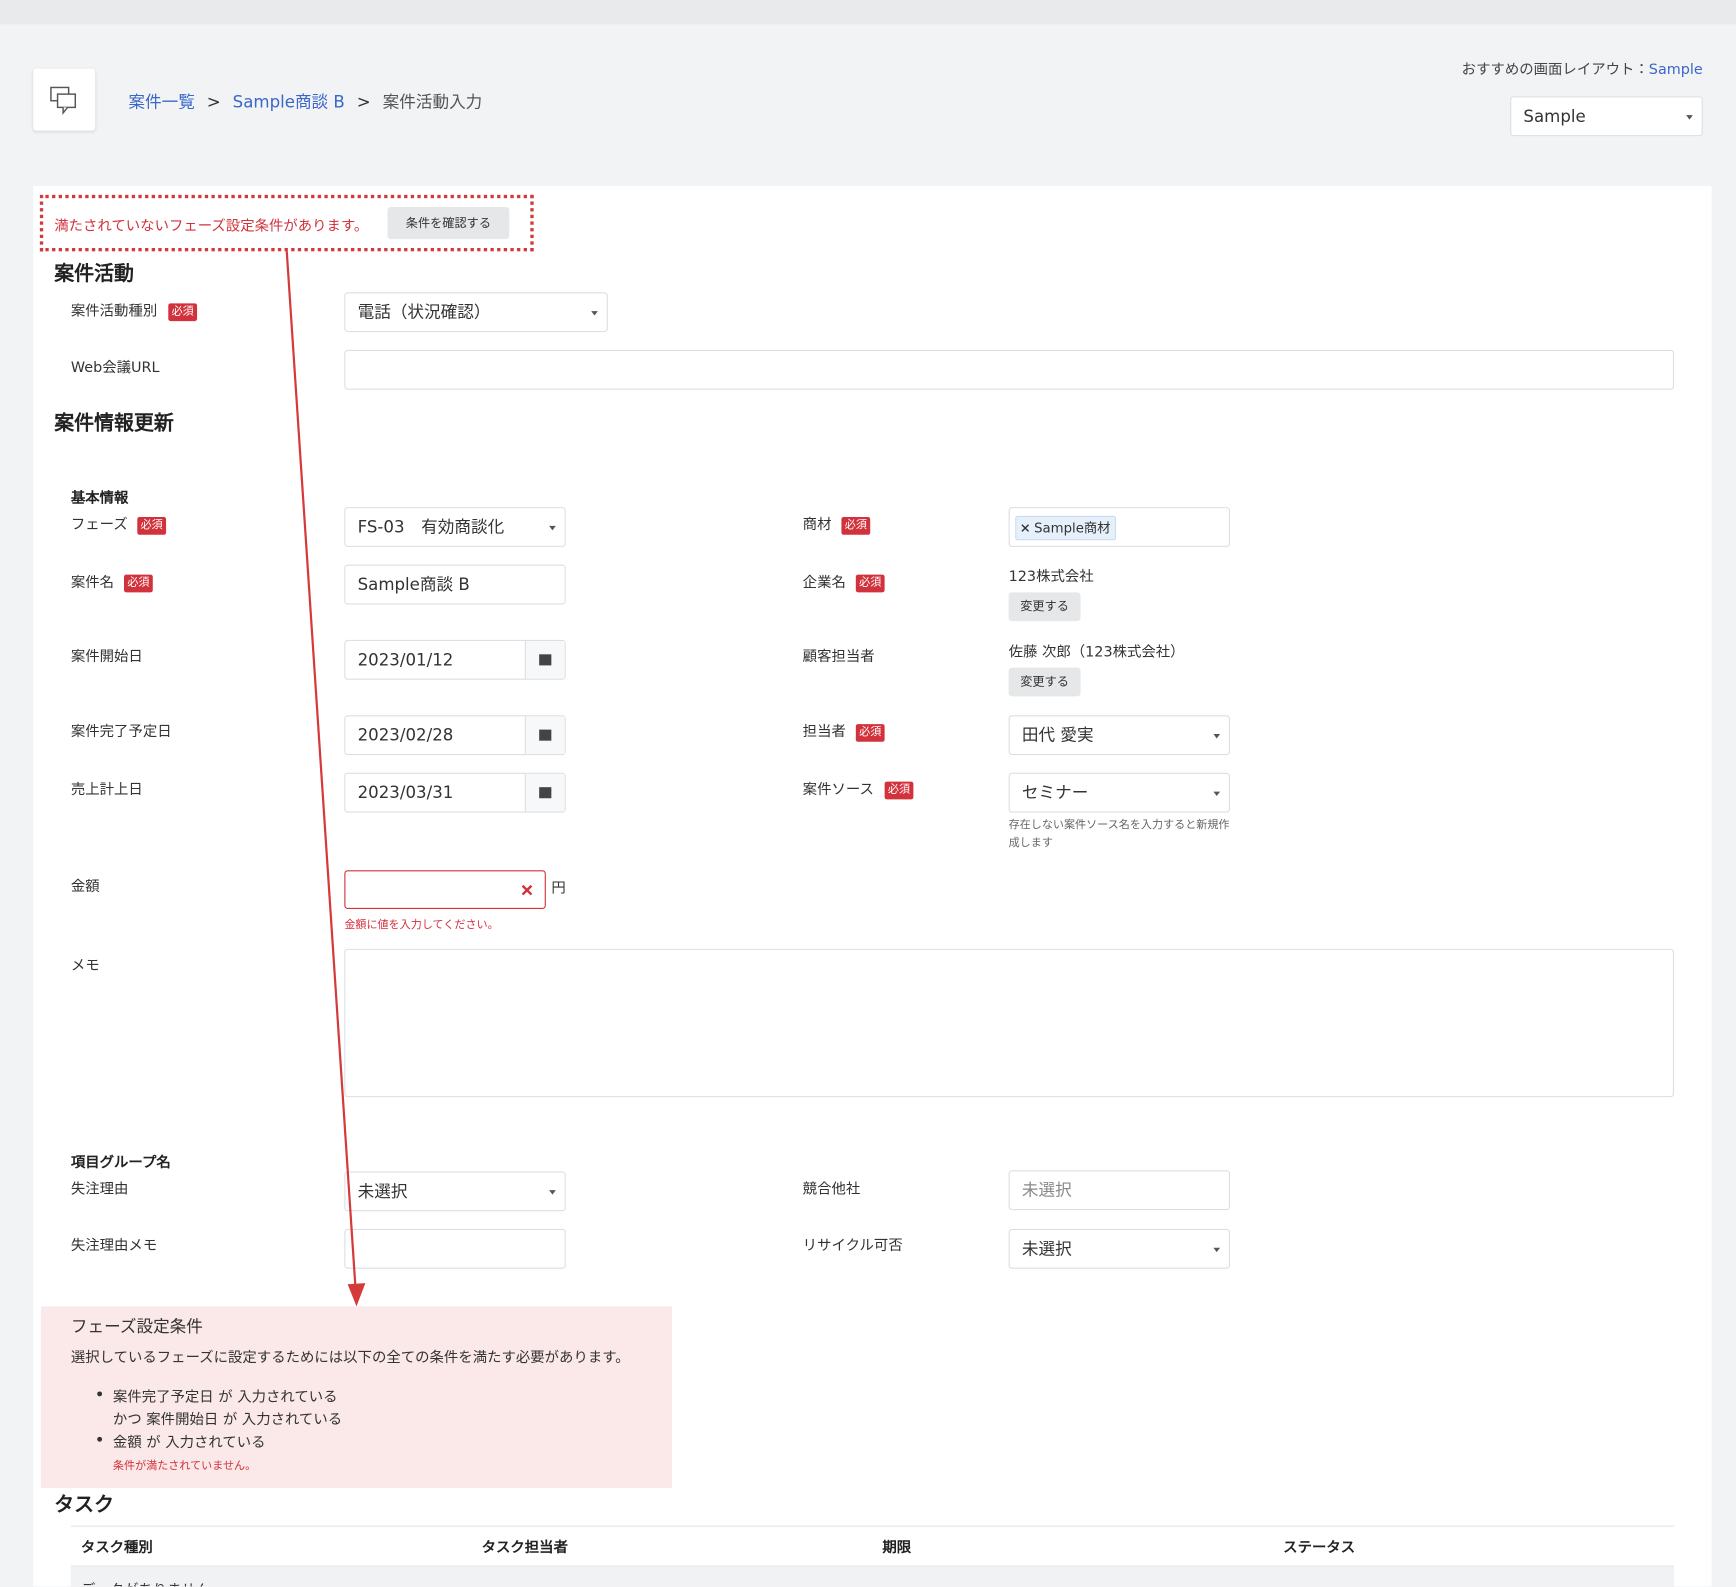 The height and width of the screenshot is (1587, 1736). I want to click on date-input: 2023/01/12, so click(455, 659).